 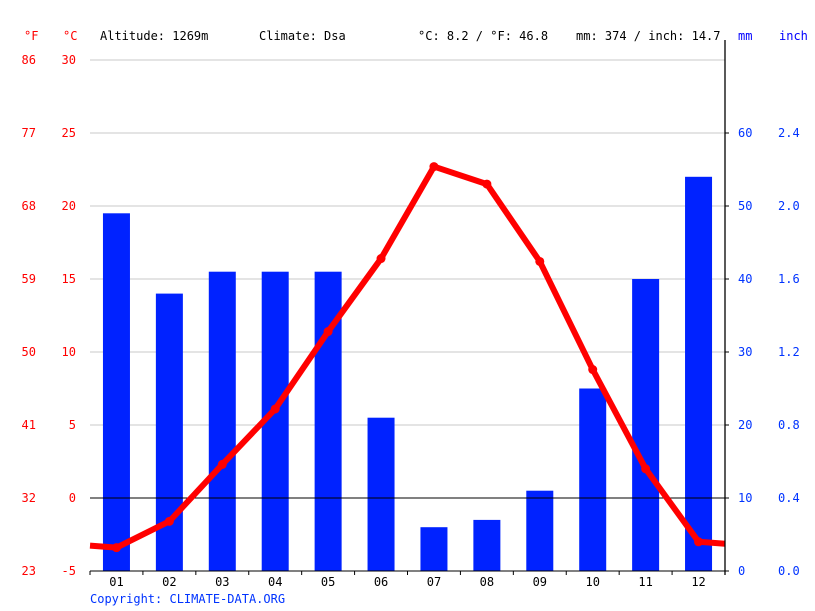 What do you see at coordinates (789, 206) in the screenshot?
I see `inch-tick-label: 2.0` at bounding box center [789, 206].